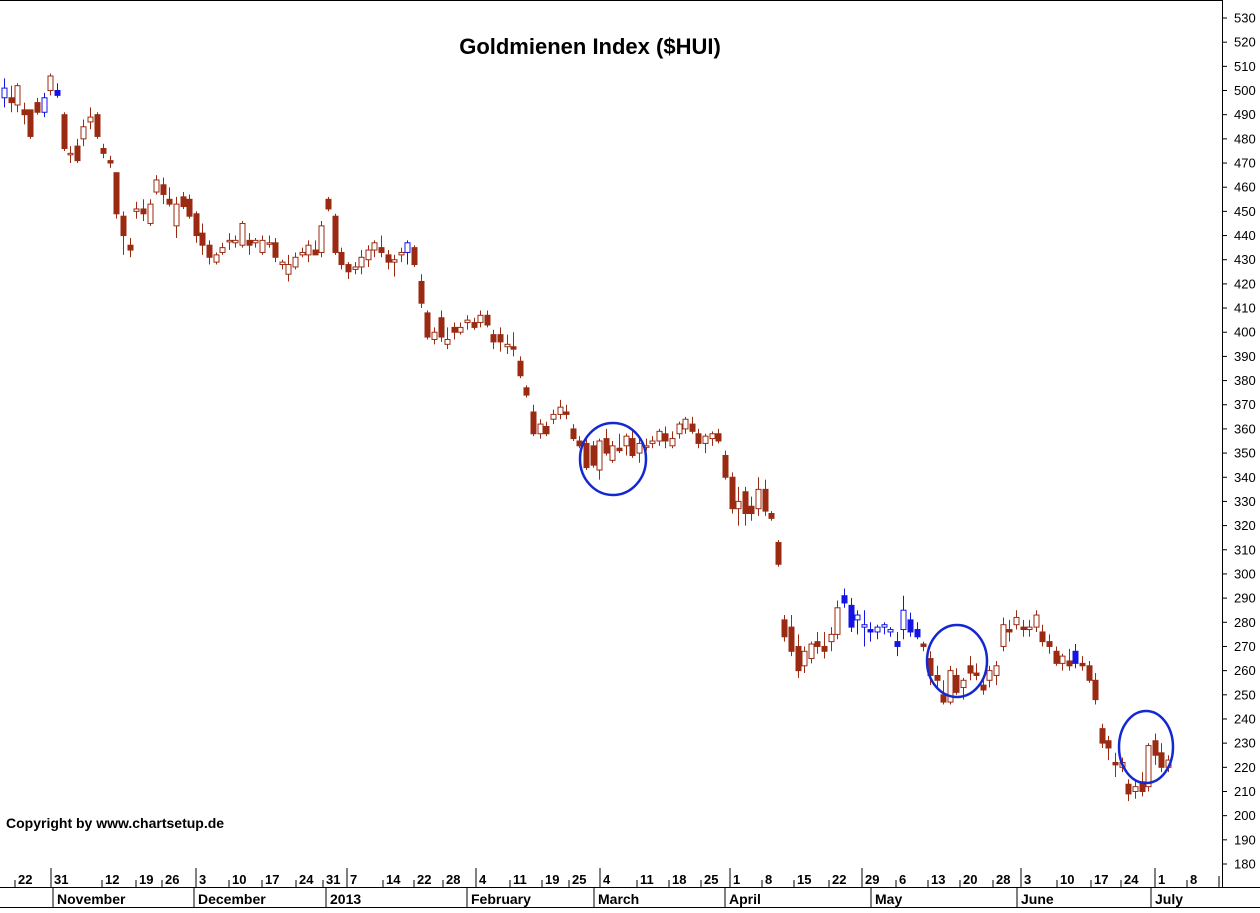 The width and height of the screenshot is (1260, 913). I want to click on y-tick-label: 300, so click(1245, 573).